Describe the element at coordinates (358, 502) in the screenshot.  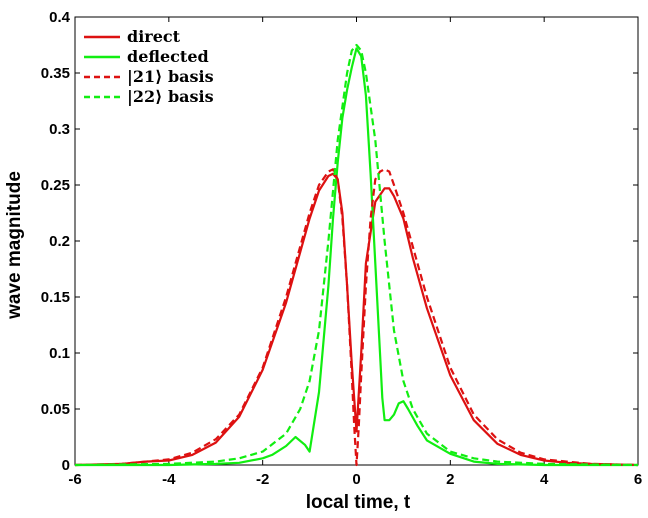
I see `x-axis-label: local time, t` at that location.